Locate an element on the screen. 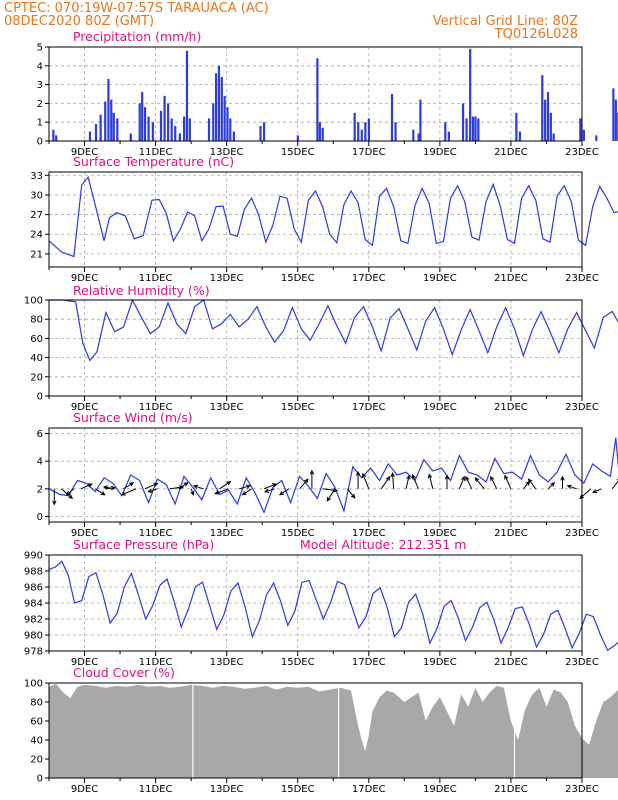 Image resolution: width=618 pixels, height=800 pixels. y-tick-label: 978 is located at coordinates (33, 652).